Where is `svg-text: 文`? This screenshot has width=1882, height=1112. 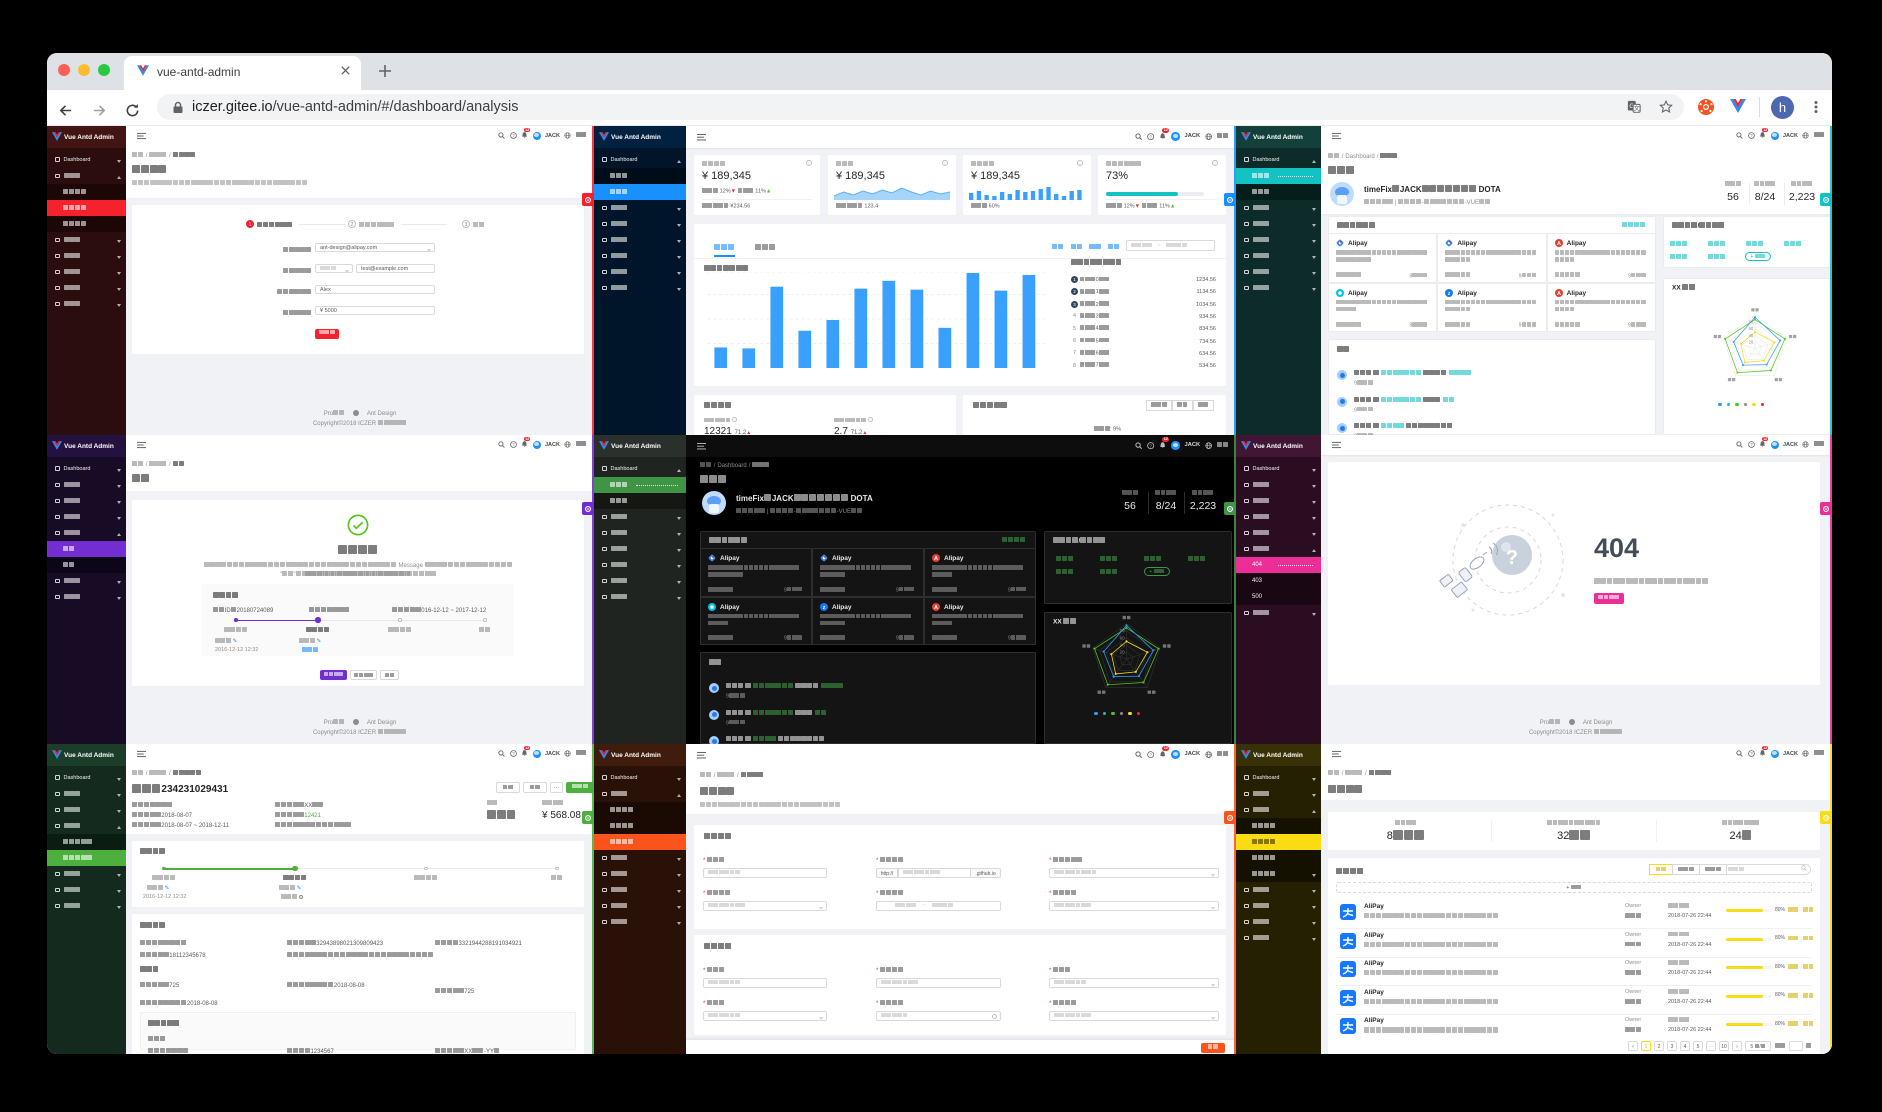 svg-text: 文 is located at coordinates (1637, 109).